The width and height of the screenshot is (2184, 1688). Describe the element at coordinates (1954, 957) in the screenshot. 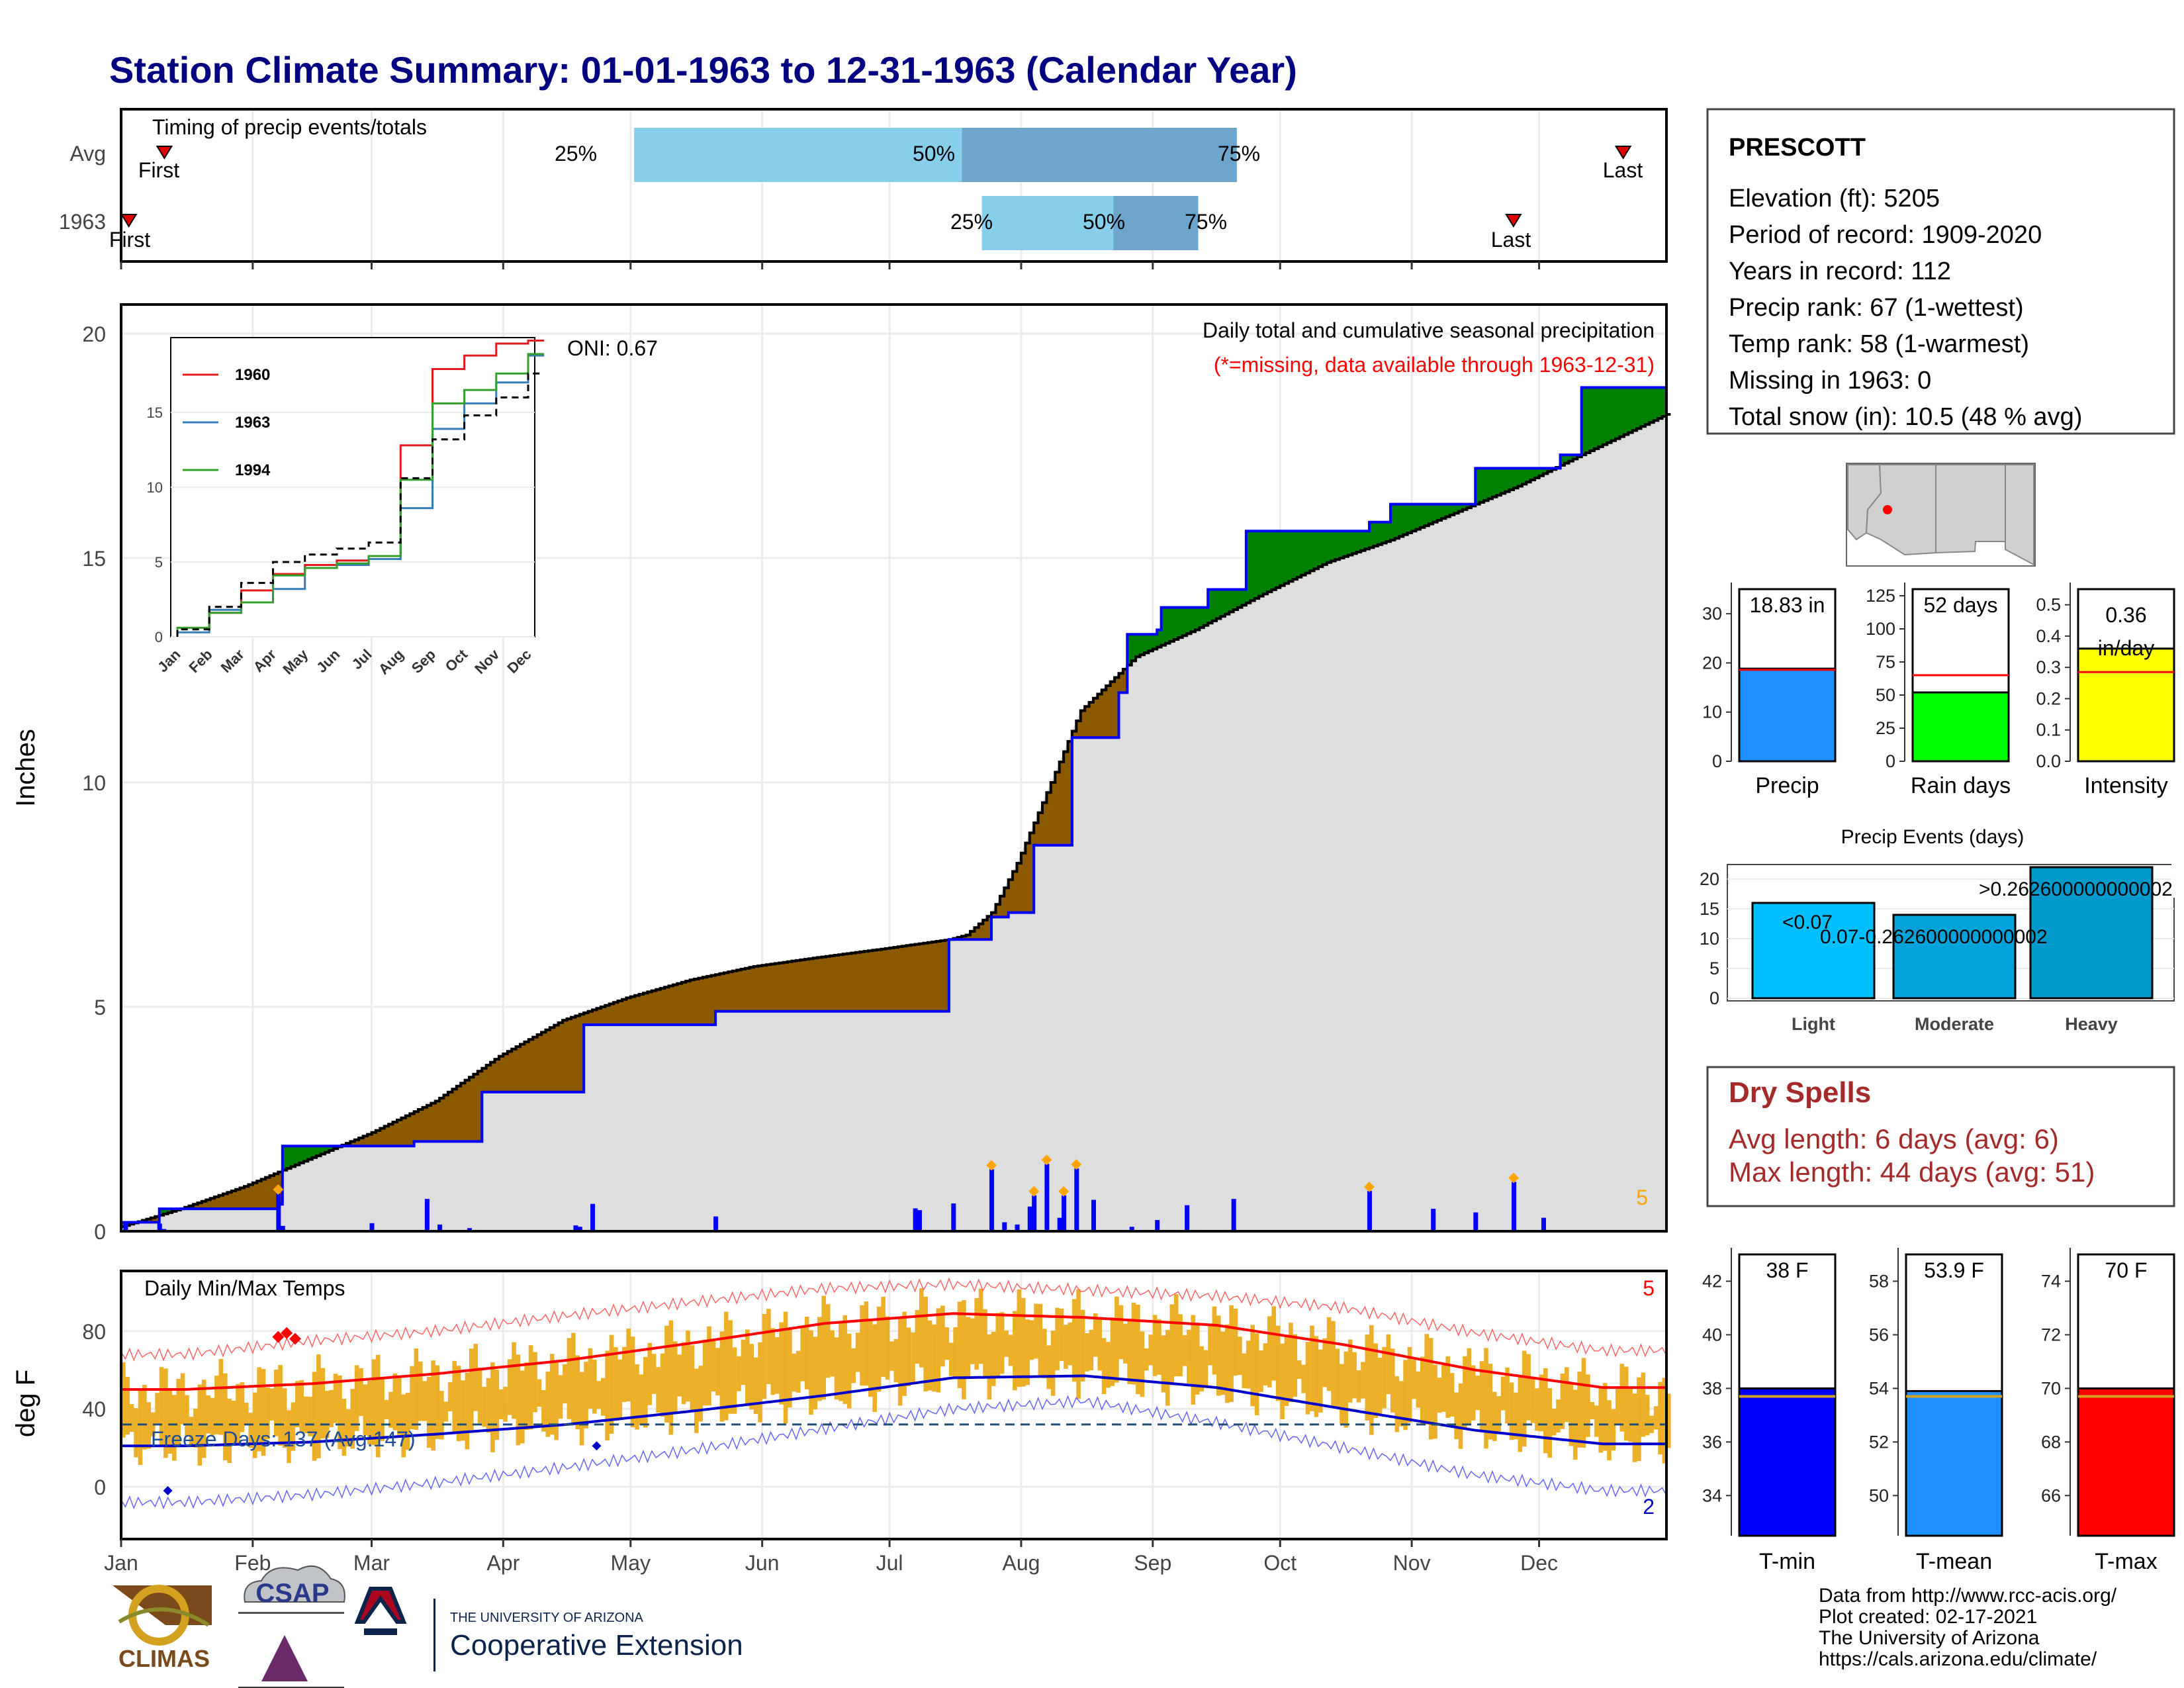

I see `events-bar` at that location.